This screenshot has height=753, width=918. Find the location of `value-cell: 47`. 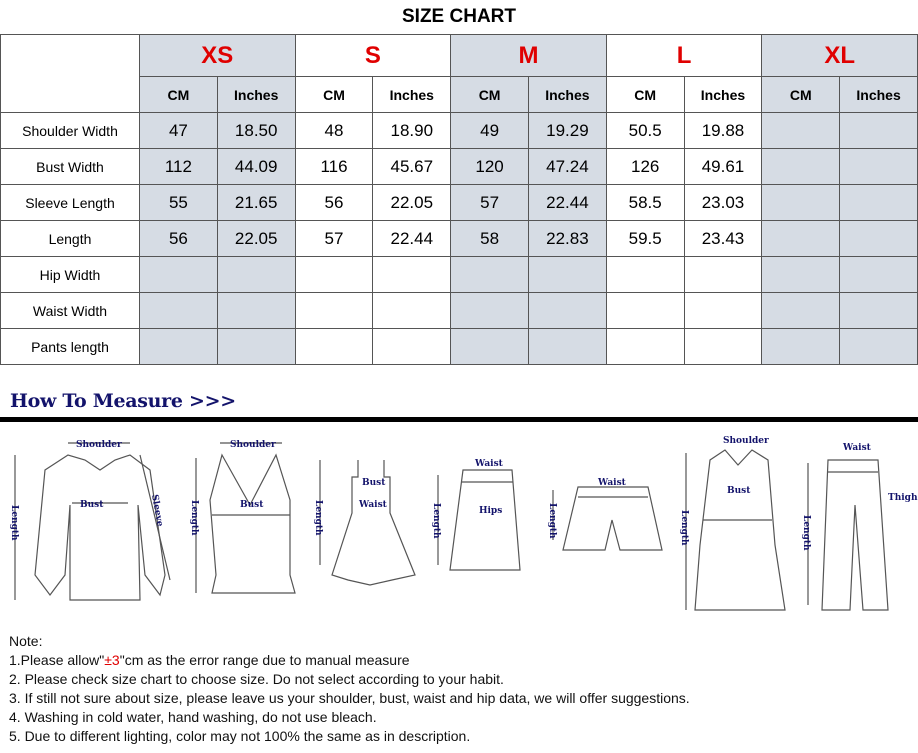

value-cell: 47 is located at coordinates (178, 130).